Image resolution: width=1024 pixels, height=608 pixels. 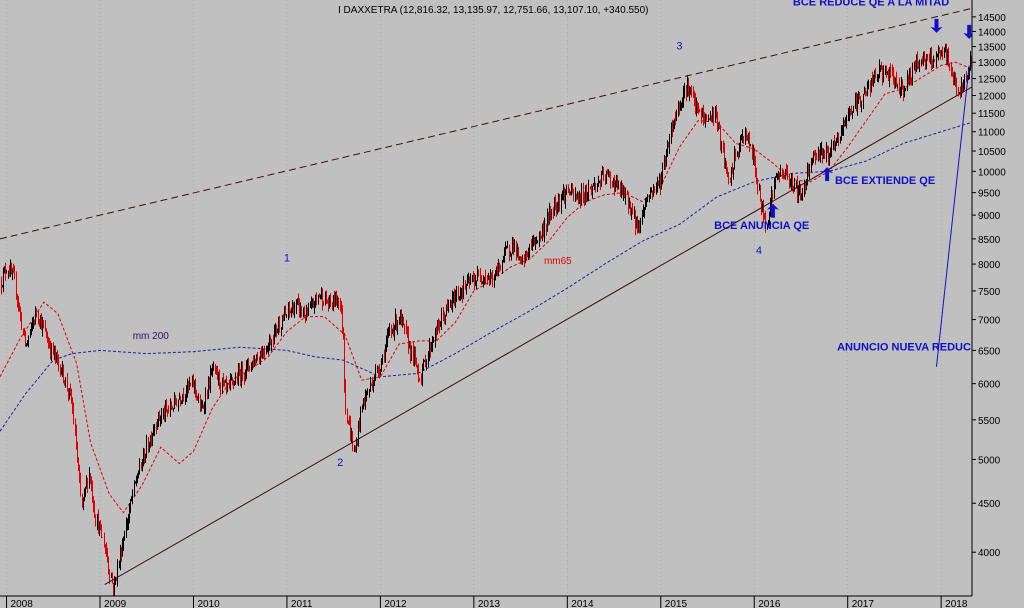 I want to click on price-tick-label: 8500, so click(x=989, y=240).